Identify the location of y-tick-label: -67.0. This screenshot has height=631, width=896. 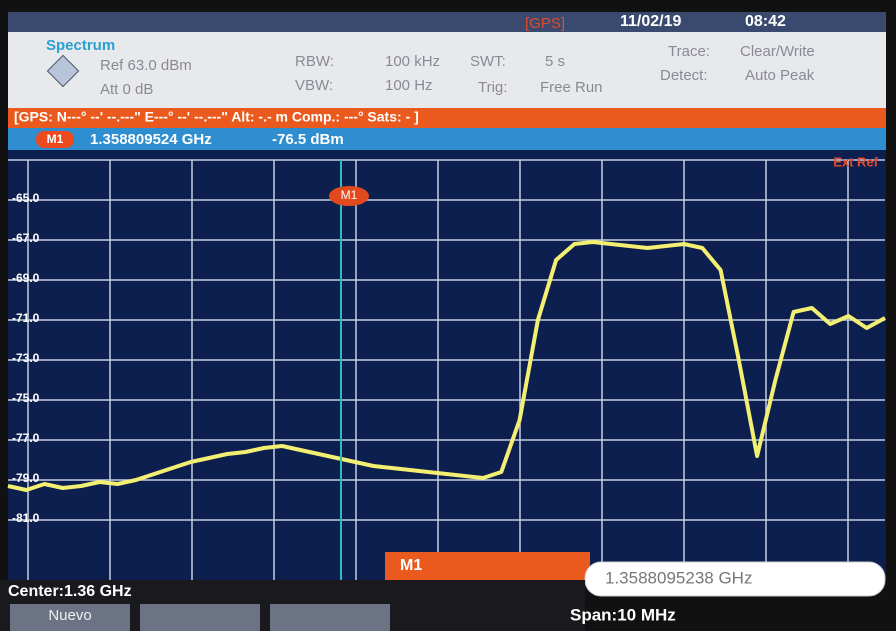
(26, 238).